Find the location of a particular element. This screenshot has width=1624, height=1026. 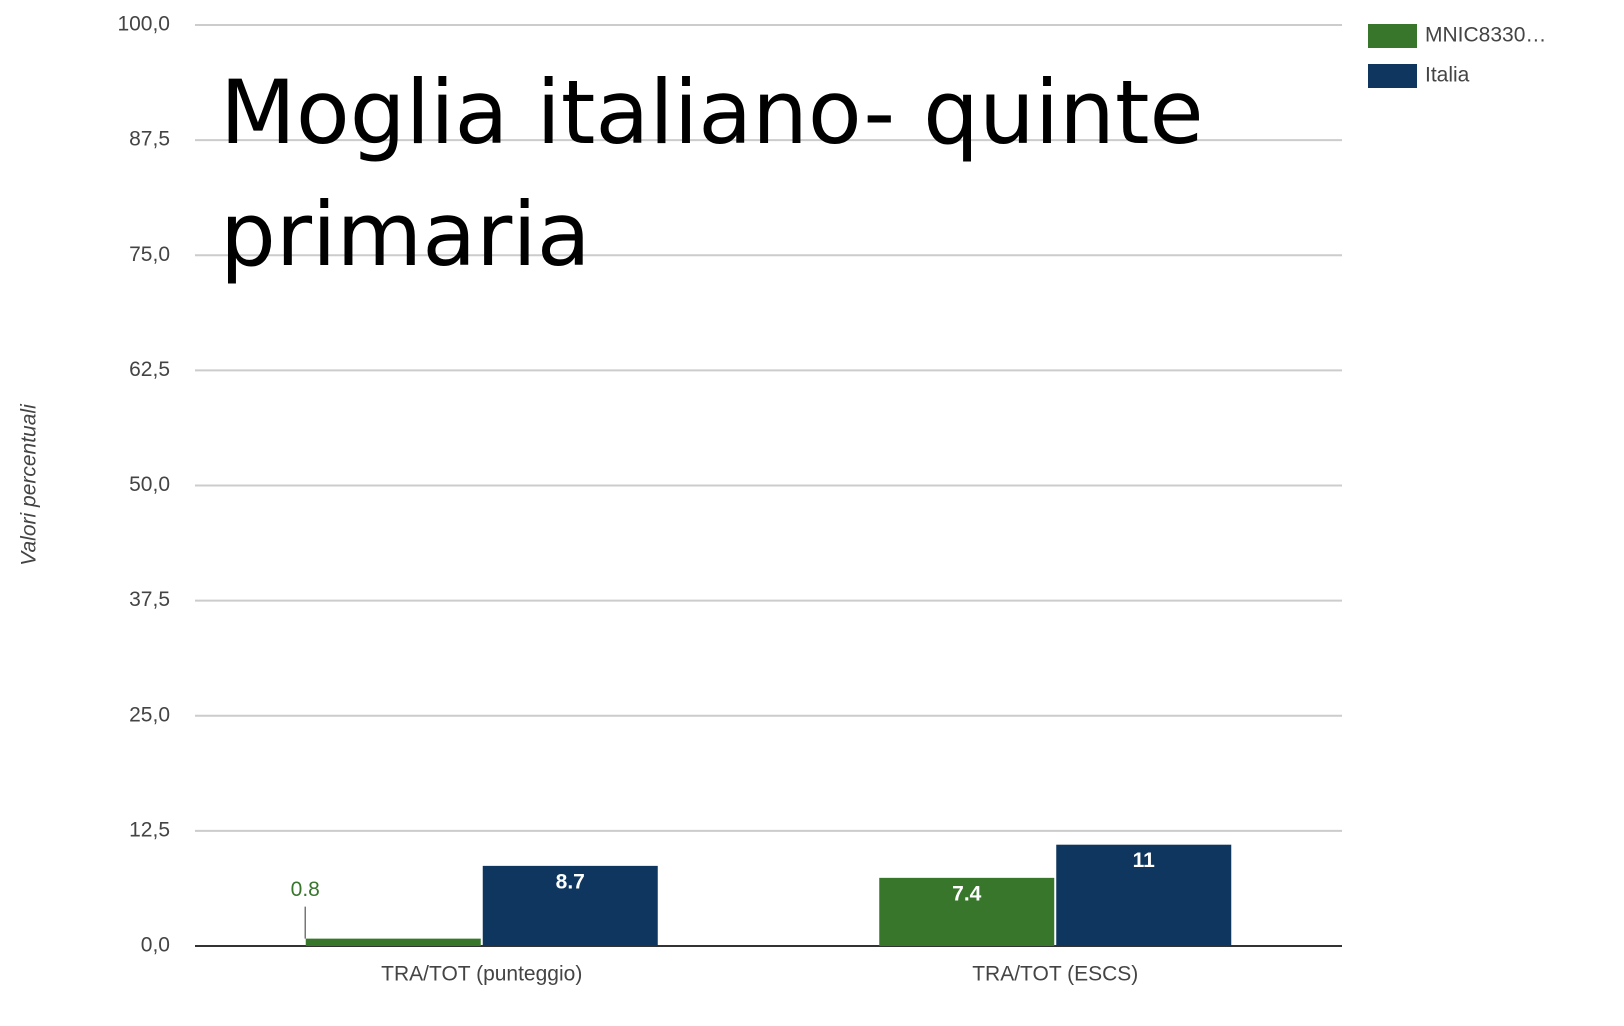

x-tick-label: TRA/TOT (ESCS) is located at coordinates (1055, 974).